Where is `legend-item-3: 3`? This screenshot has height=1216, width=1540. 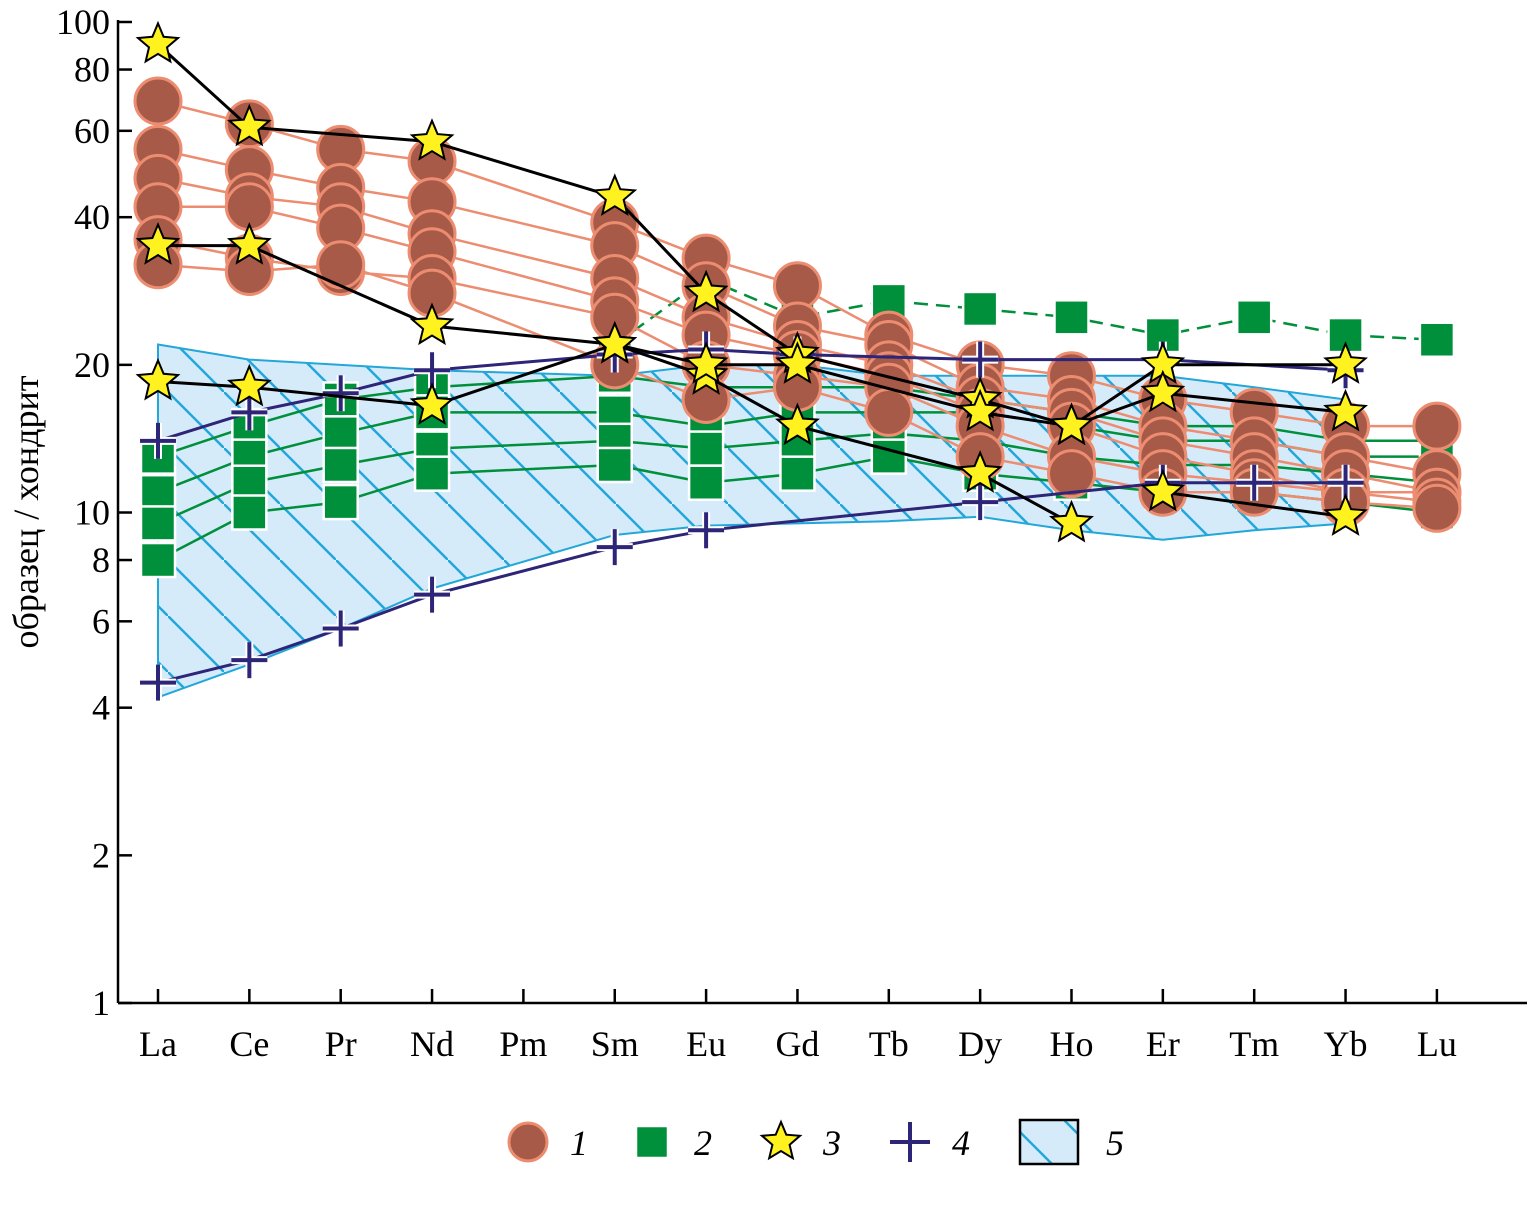
legend-item-3: 3 is located at coordinates (800, 1141).